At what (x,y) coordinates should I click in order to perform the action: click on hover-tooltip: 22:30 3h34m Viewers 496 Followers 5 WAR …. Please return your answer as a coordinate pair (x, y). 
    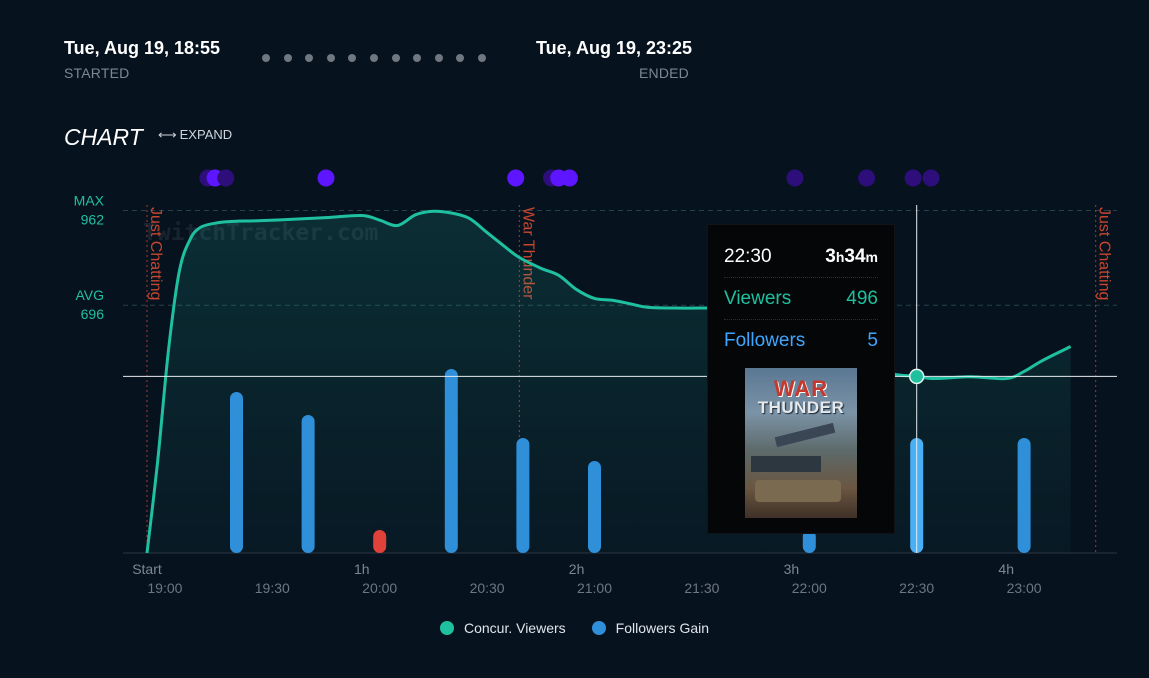
    Looking at the image, I should click on (801, 379).